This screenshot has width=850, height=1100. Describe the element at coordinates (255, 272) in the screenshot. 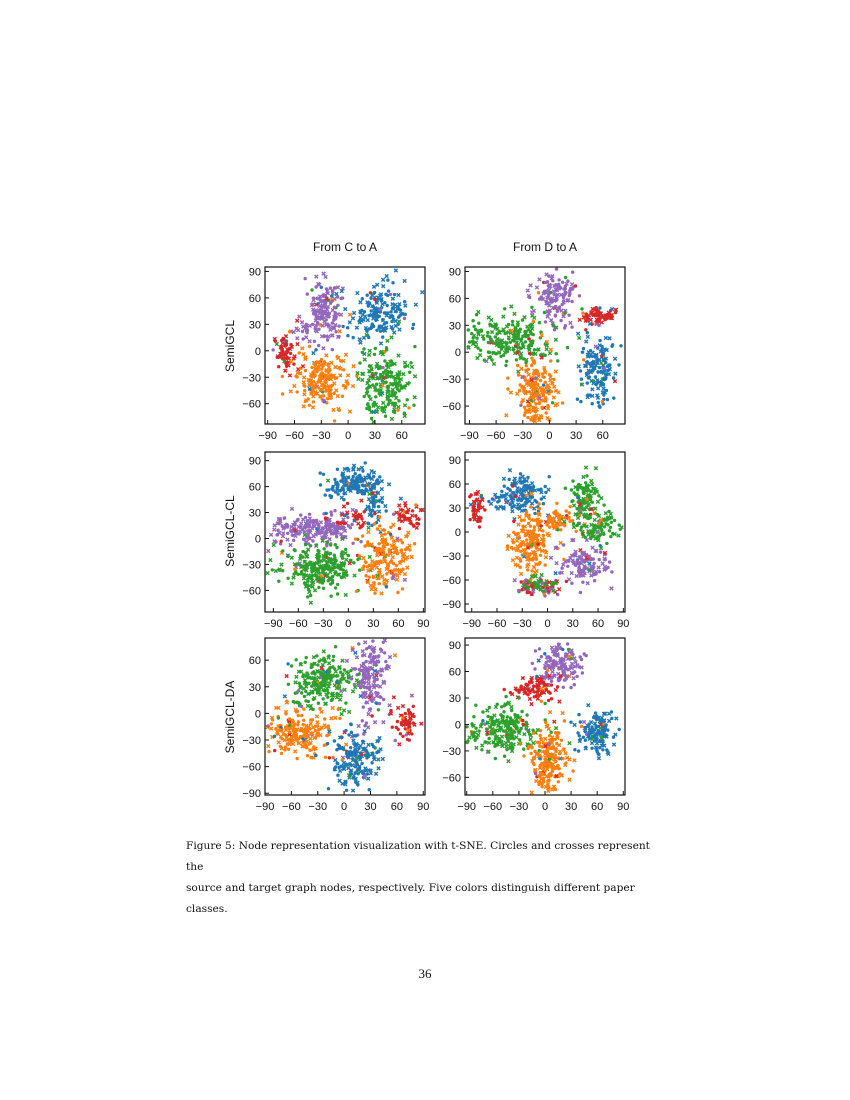

I see `y-tick-label: 90` at that location.